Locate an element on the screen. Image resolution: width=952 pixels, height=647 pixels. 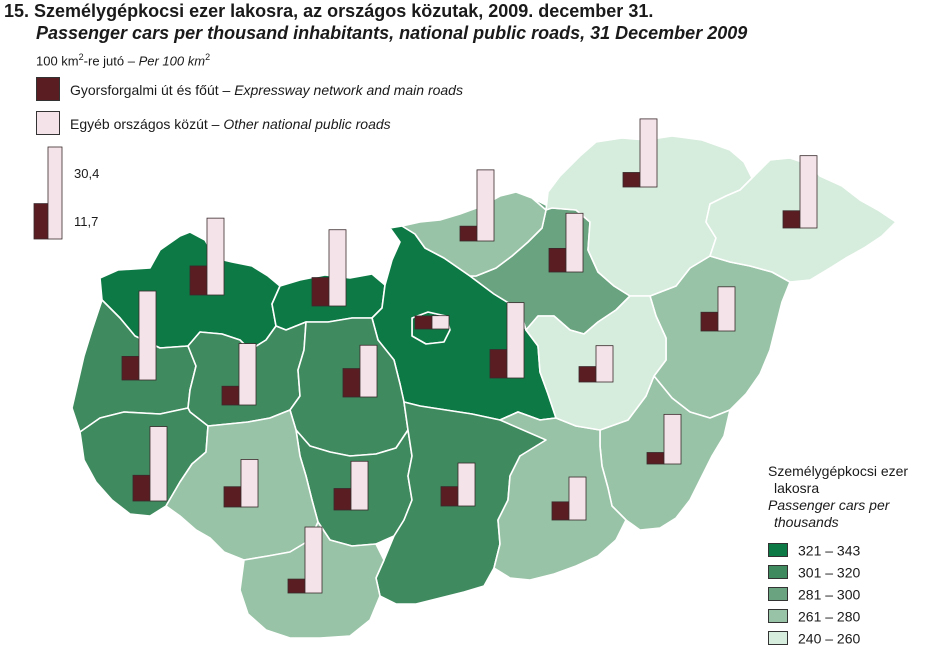
bar-expressway-csongrad is located at coordinates (560, 511).